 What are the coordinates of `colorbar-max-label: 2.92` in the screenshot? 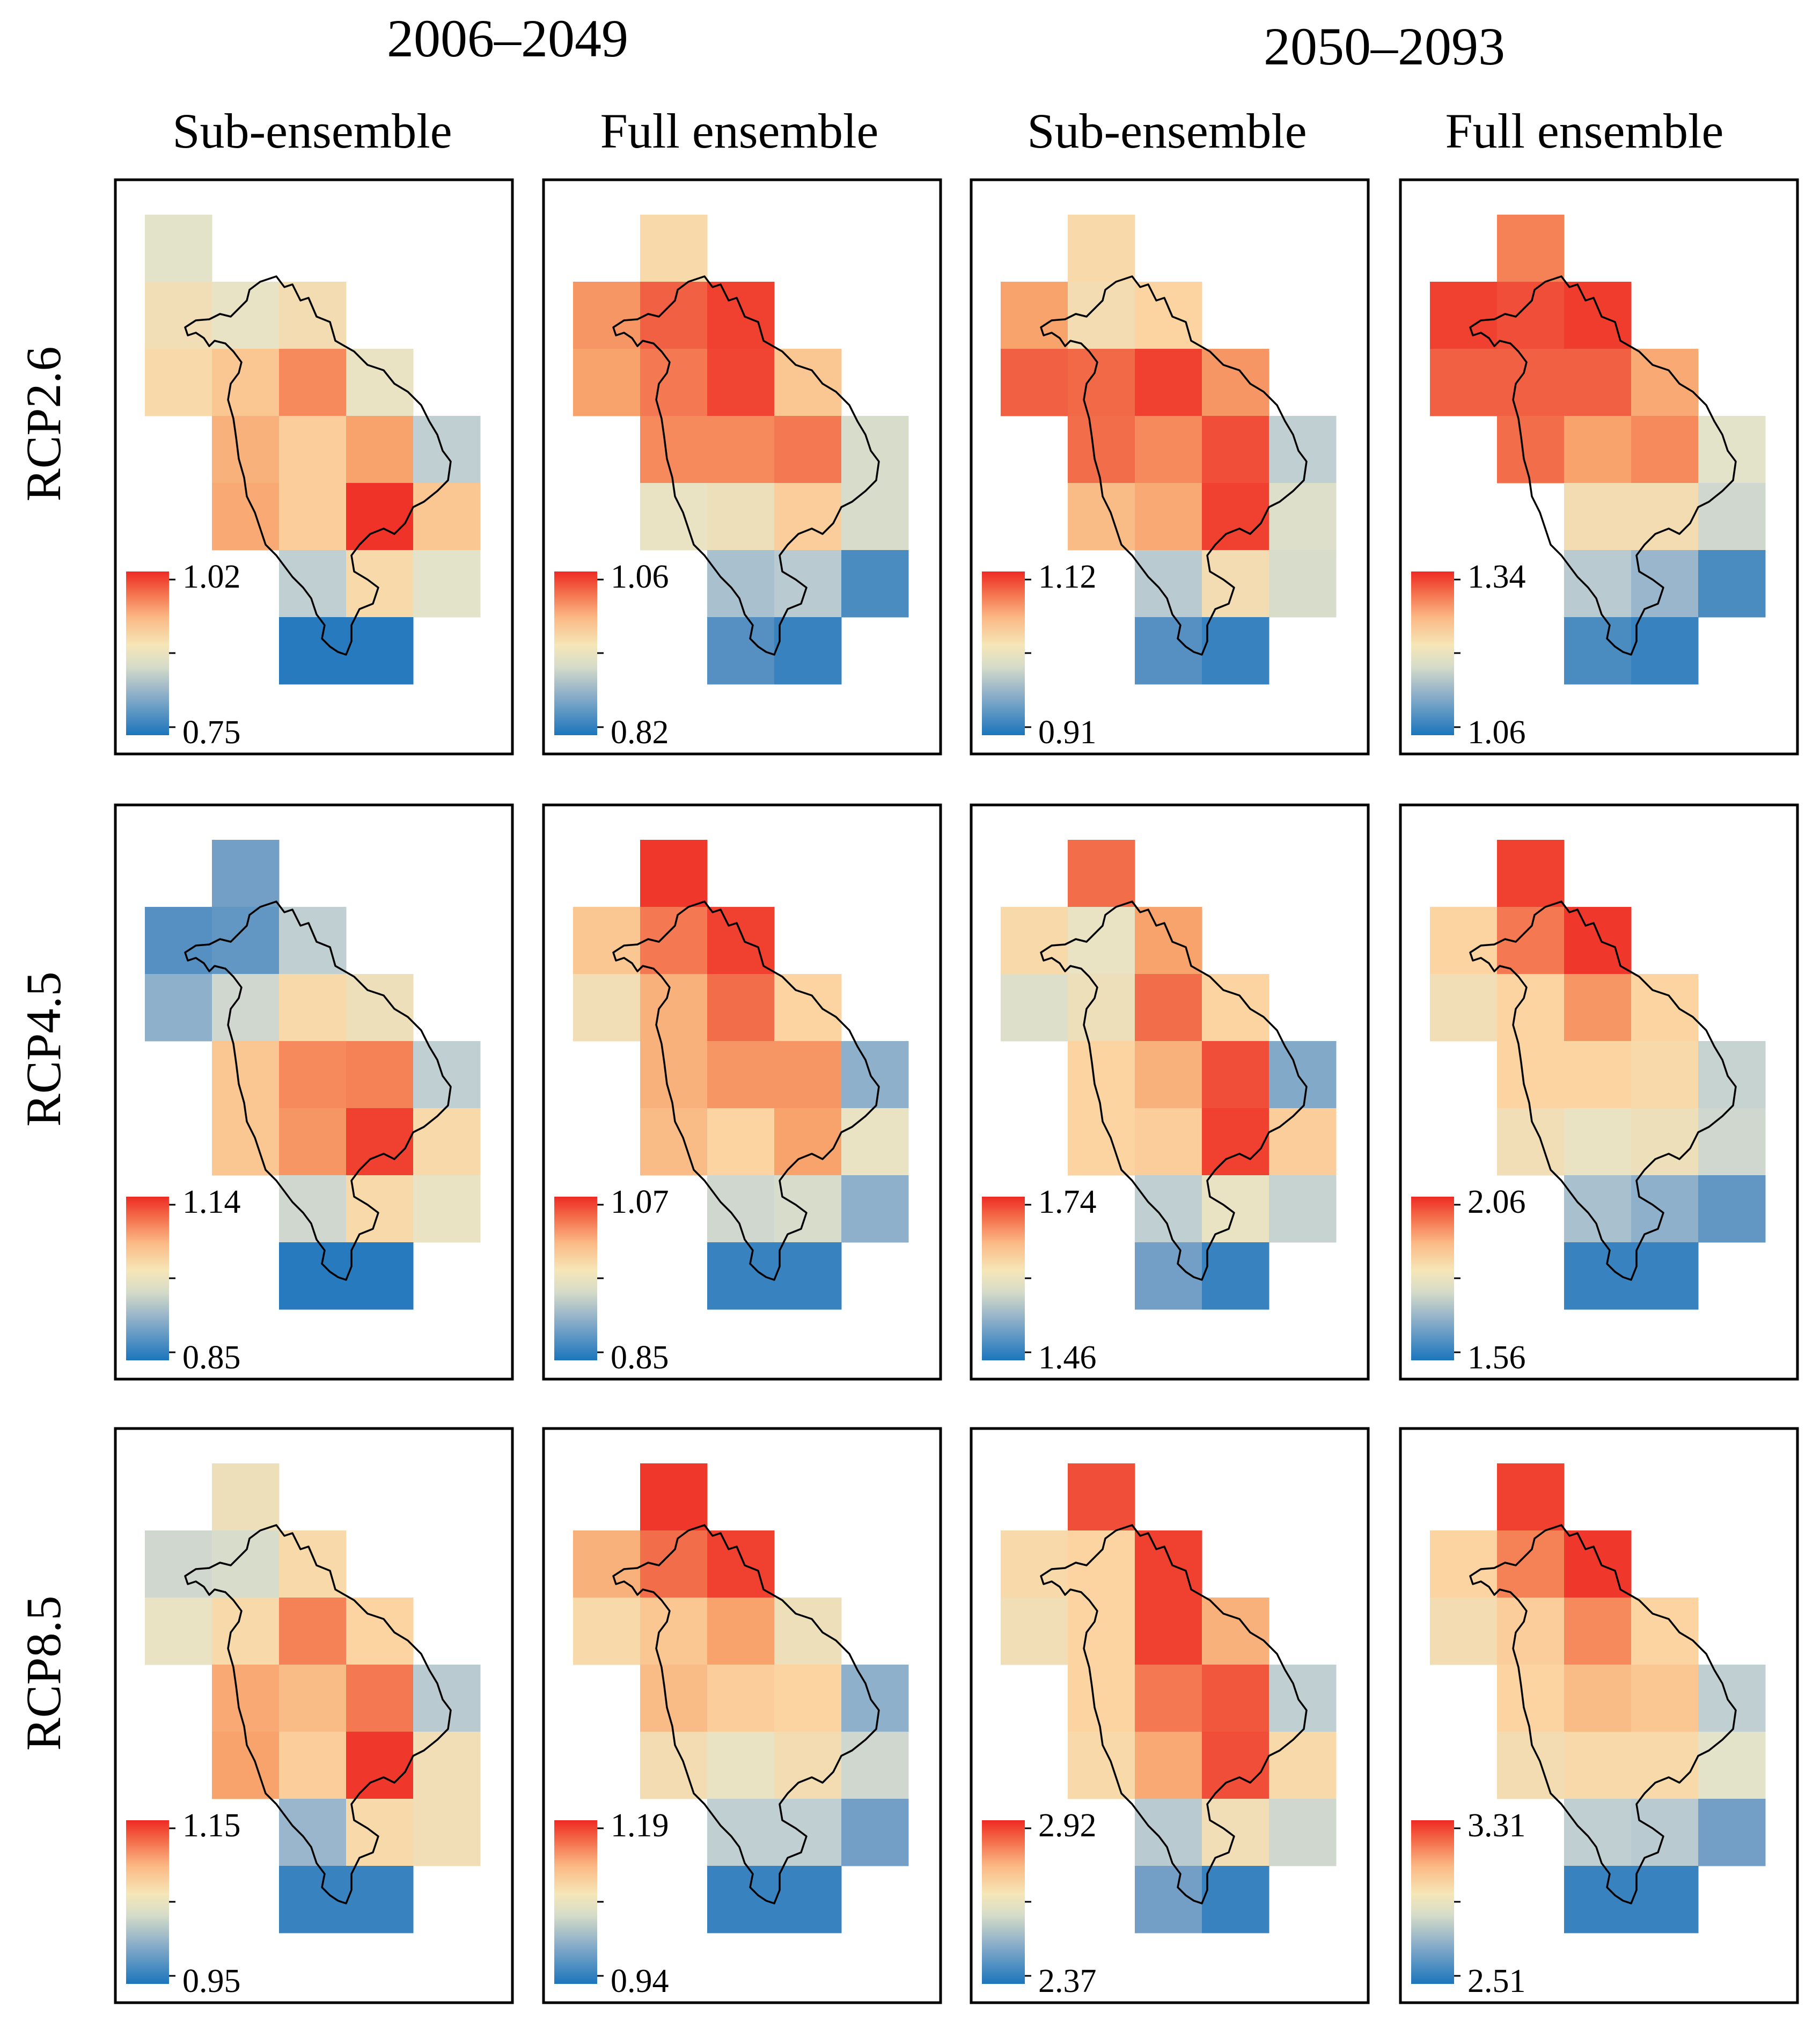 It's located at (1068, 1826).